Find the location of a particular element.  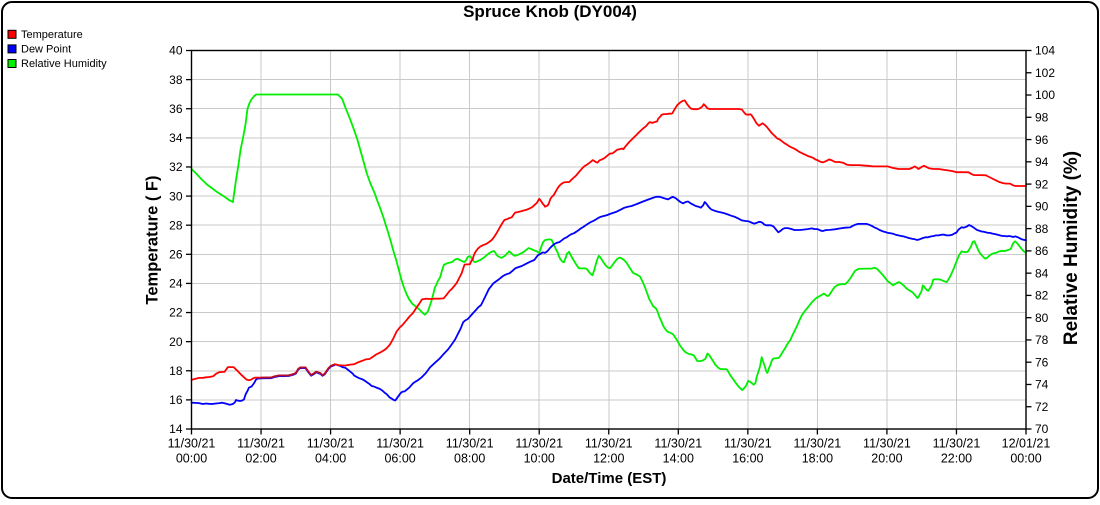

svg-text: 12:00 is located at coordinates (608, 458).